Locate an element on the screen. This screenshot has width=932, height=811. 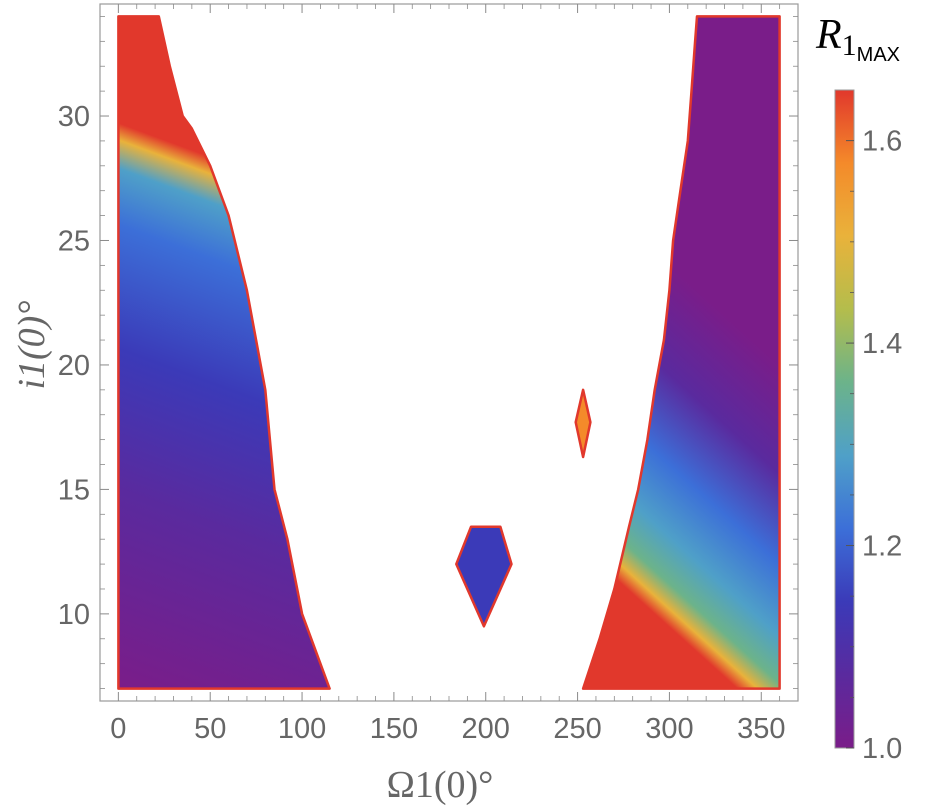
colorbar is located at coordinates (844, 419).